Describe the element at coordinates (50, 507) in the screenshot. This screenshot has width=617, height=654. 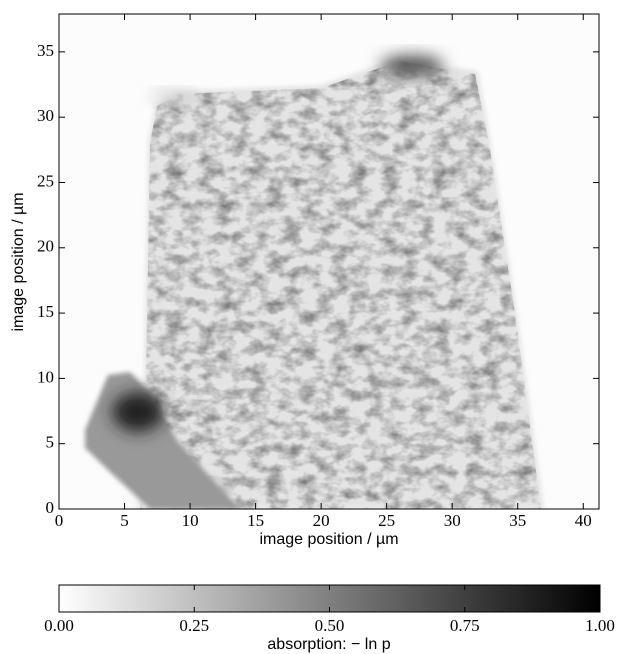
I see `y-tick-label: 0` at that location.